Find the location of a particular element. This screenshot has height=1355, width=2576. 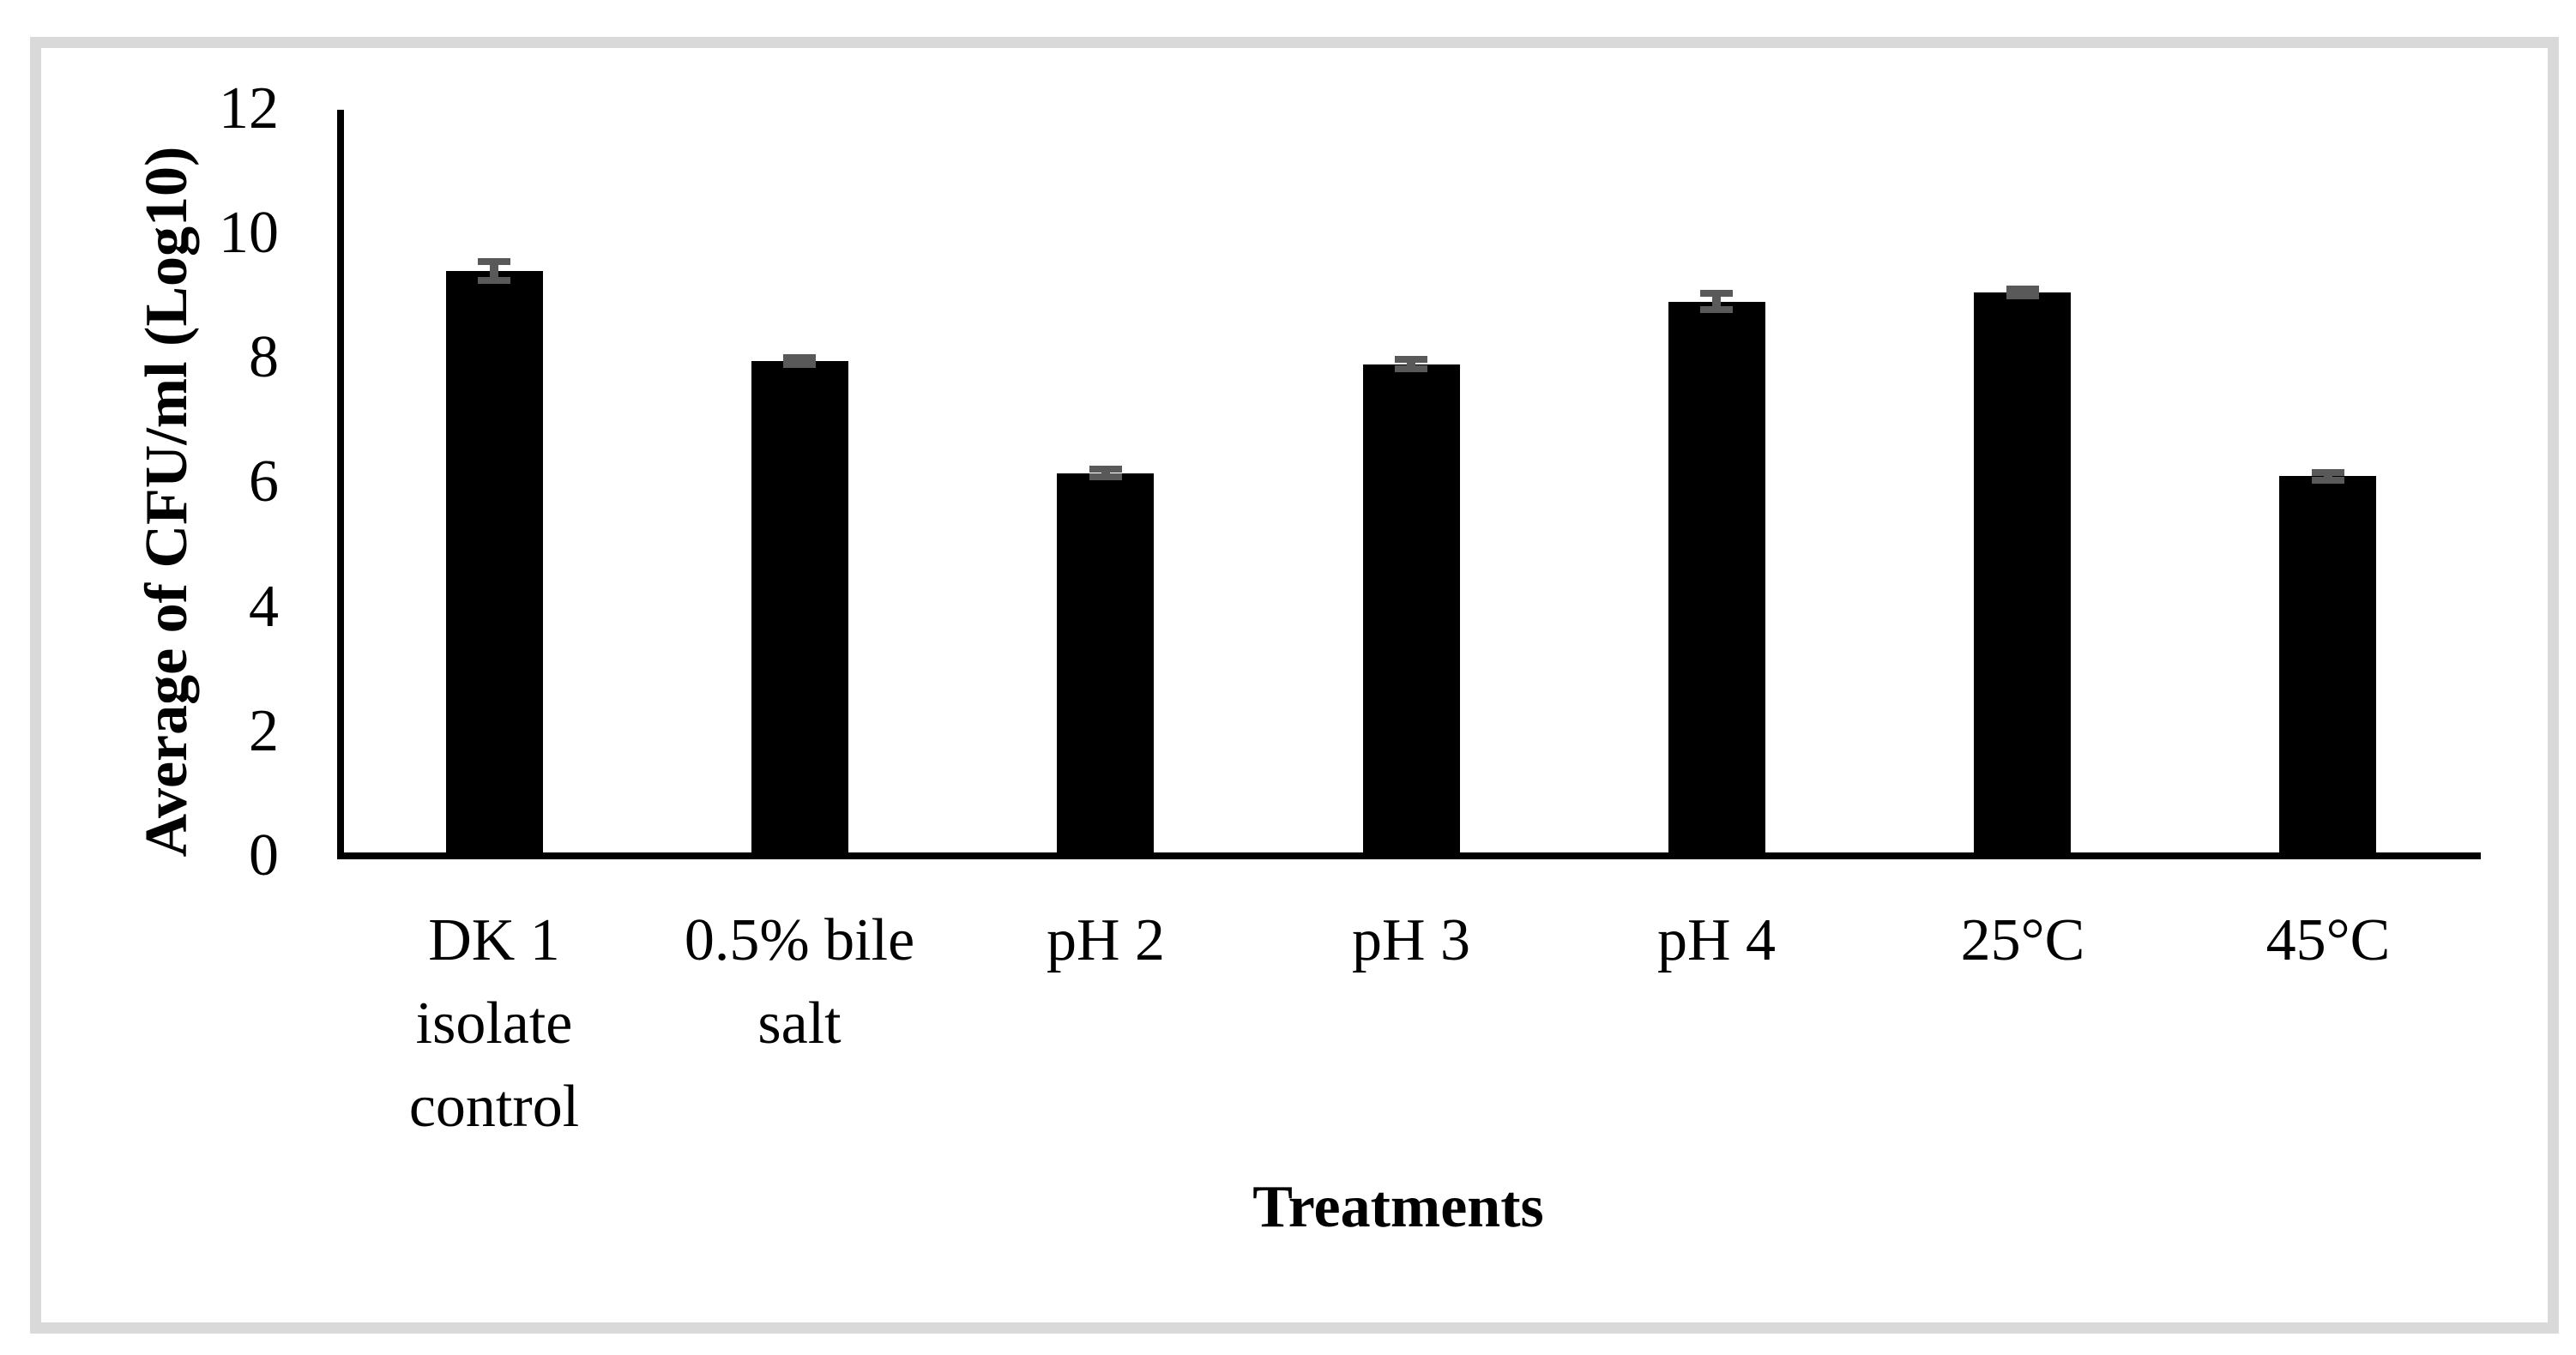

x-axis-title: Treatments is located at coordinates (1398, 1207).